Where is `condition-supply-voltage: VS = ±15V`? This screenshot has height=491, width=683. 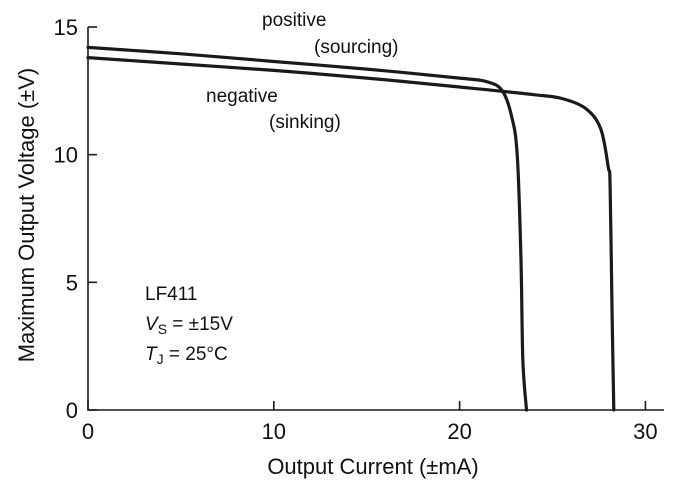
condition-supply-voltage: VS = ±15V is located at coordinates (189, 325).